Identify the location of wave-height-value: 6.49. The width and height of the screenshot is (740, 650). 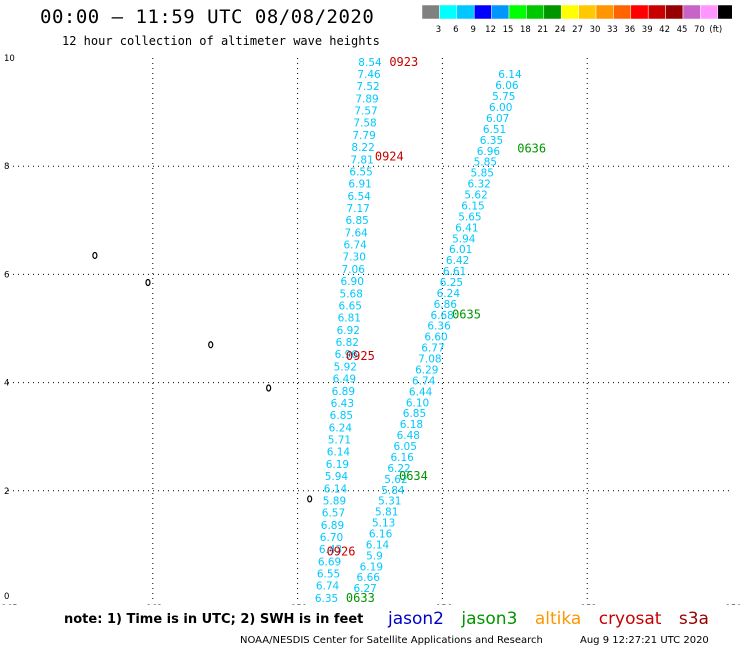
(344, 380).